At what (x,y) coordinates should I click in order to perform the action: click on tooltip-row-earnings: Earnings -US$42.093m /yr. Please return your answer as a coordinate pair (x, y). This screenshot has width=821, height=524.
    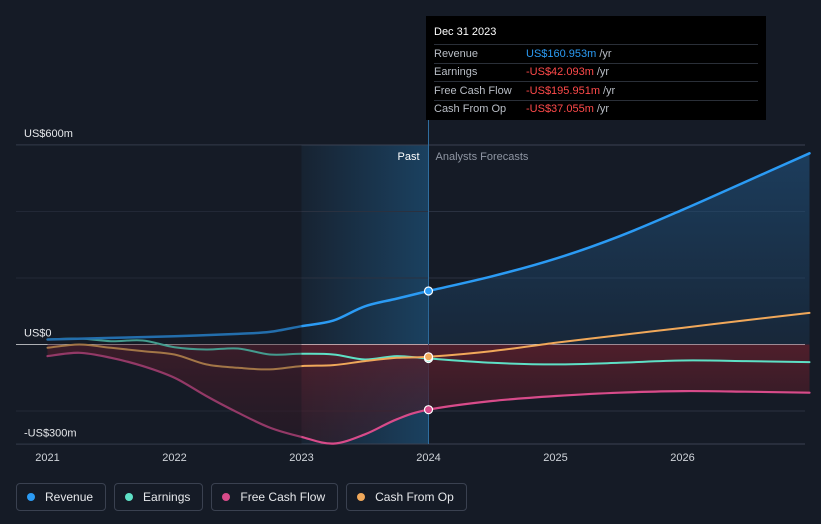
    Looking at the image, I should click on (596, 72).